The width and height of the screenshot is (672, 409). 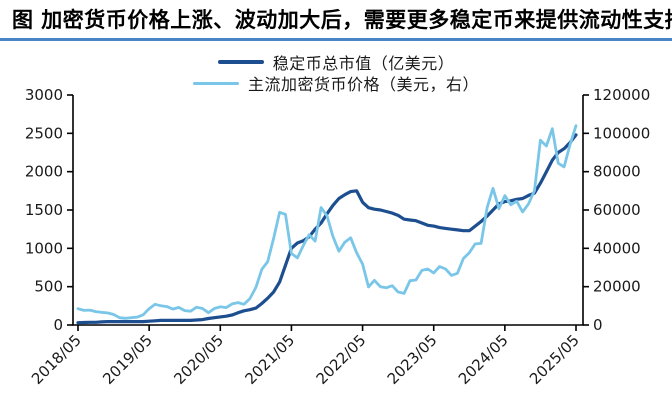 What do you see at coordinates (621, 133) in the screenshot?
I see `y-axis-right-tick-label: 100000` at bounding box center [621, 133].